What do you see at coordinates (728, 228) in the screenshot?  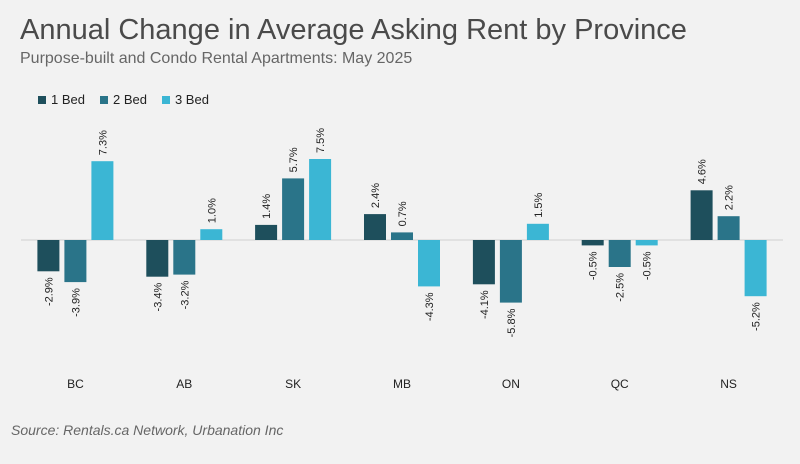 I see `bar-ns-2-bed` at bounding box center [728, 228].